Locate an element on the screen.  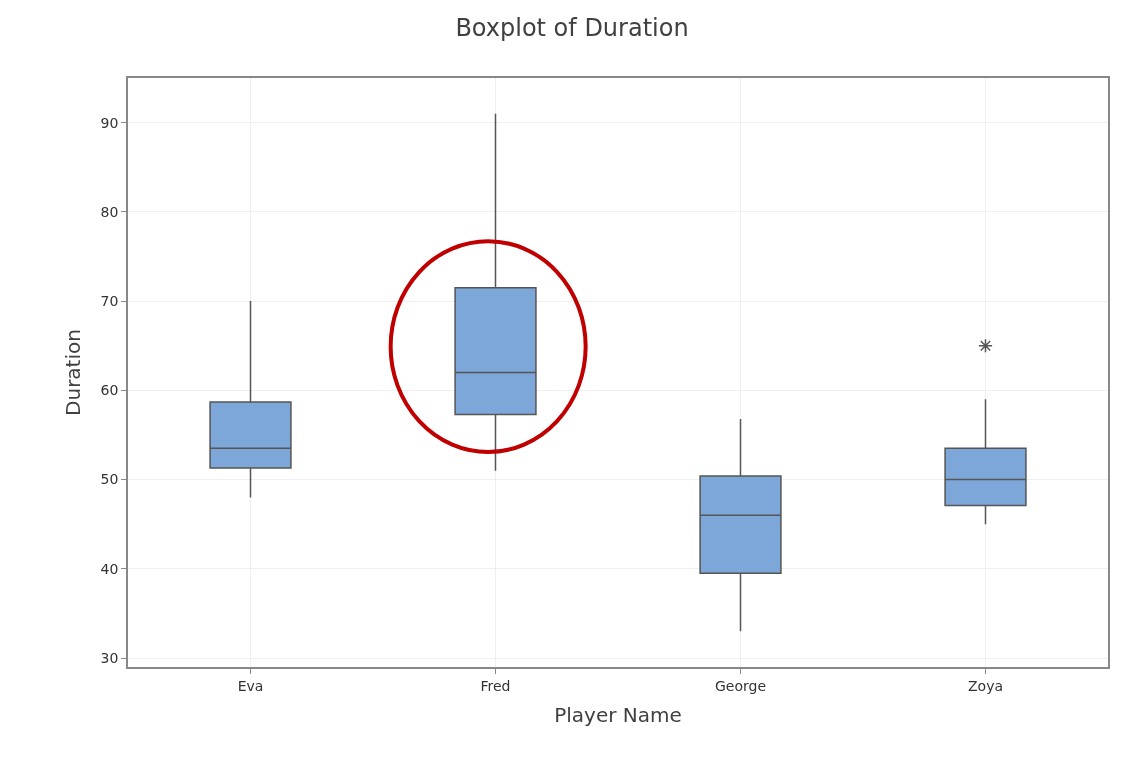
y-tick-label: 90 is located at coordinates (109, 122).